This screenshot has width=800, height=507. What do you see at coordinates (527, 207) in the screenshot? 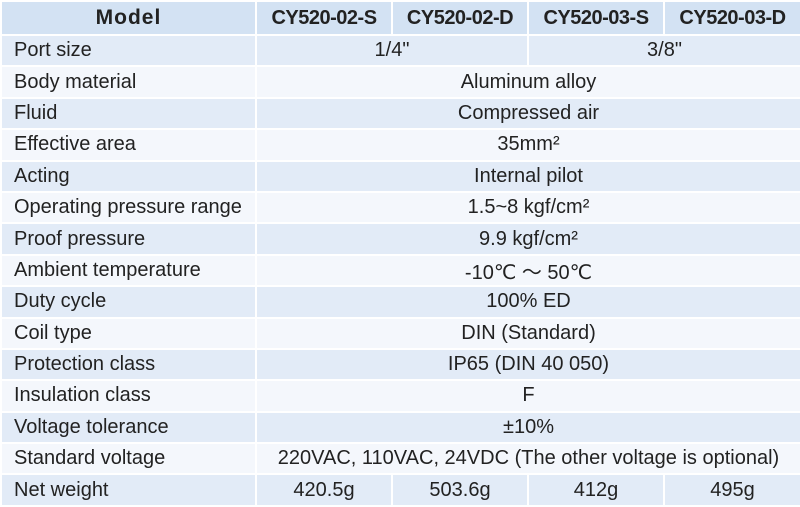
I see `value-cell: 1.5~8 kgf/cm²` at bounding box center [527, 207].